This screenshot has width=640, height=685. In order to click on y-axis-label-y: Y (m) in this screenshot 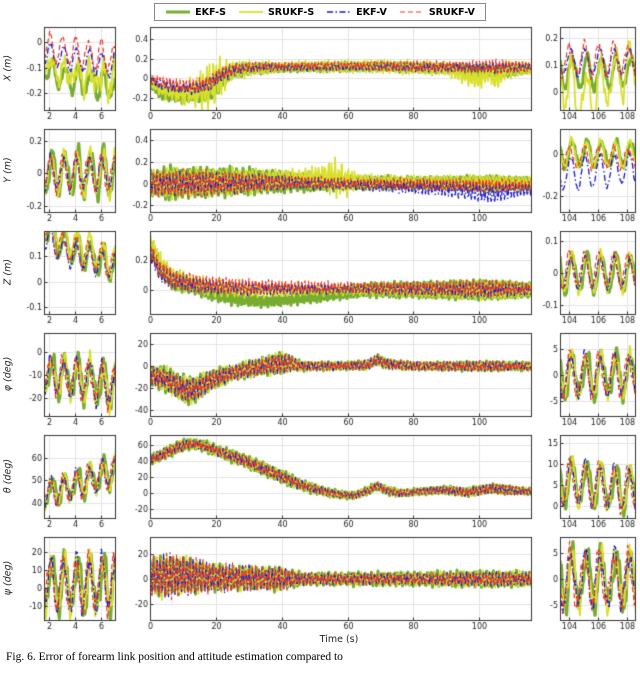, I will do `click(8, 176)`.